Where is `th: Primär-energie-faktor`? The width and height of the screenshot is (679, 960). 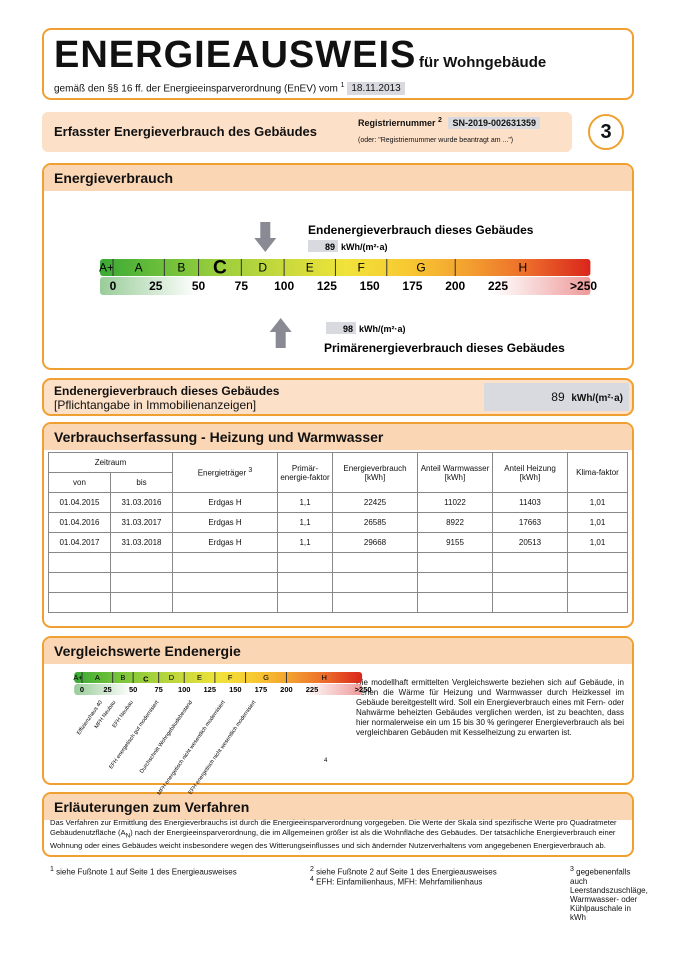 th: Primär-energie-faktor is located at coordinates (305, 472).